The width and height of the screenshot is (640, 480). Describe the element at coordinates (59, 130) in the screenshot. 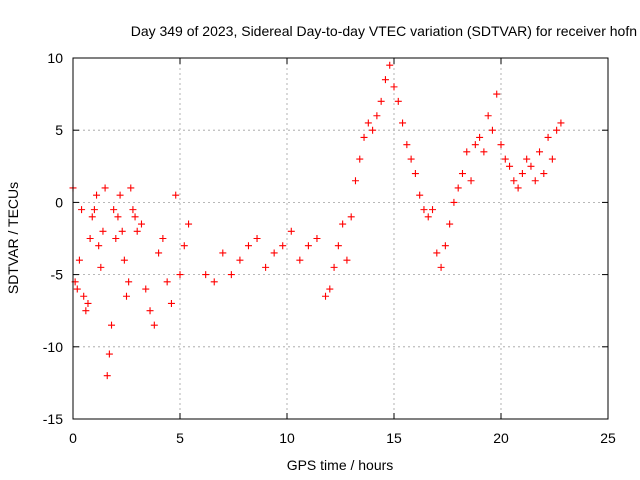

I see `y-tick-label: 5` at that location.